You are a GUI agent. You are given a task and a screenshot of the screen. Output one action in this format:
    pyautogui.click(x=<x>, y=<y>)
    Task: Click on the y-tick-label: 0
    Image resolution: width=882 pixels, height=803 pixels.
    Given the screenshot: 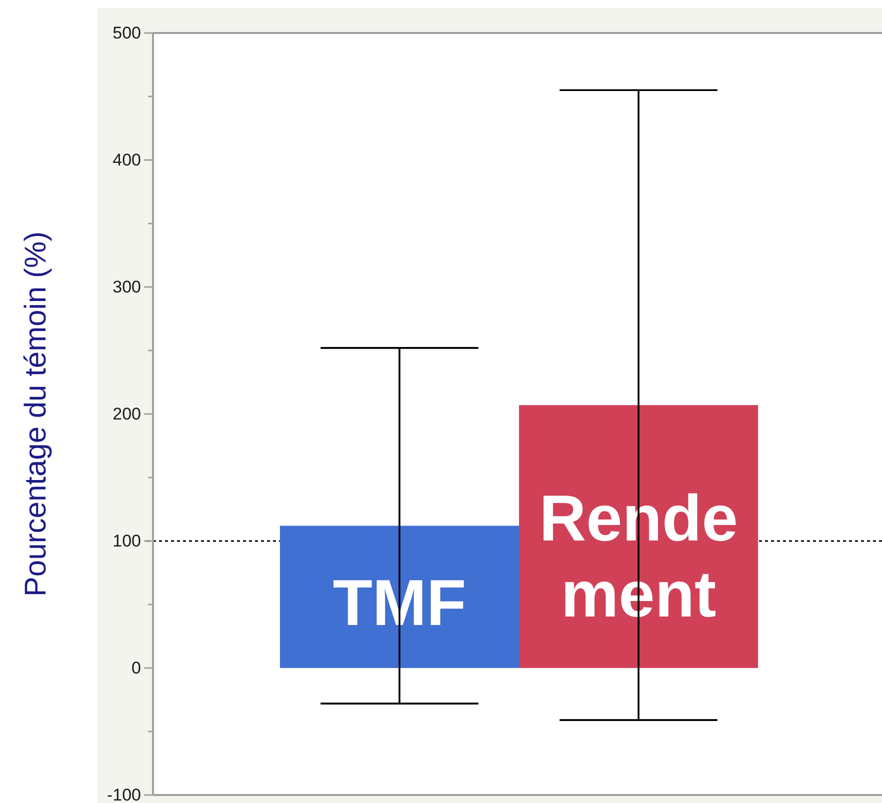 What is the action you would take?
    pyautogui.click(x=136, y=668)
    